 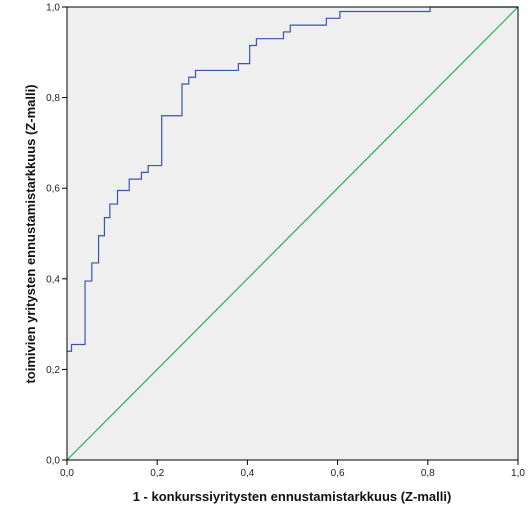 What do you see at coordinates (292, 469) in the screenshot?
I see `x-axis-ticks: 0,0 0,2 0,4 0,6 0,8 1,0` at bounding box center [292, 469].